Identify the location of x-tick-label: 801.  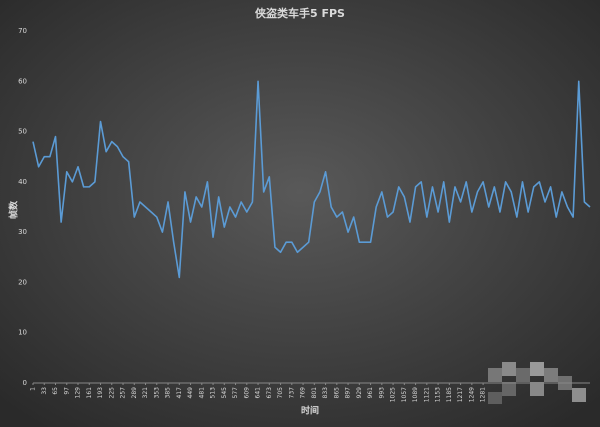
(314, 393).